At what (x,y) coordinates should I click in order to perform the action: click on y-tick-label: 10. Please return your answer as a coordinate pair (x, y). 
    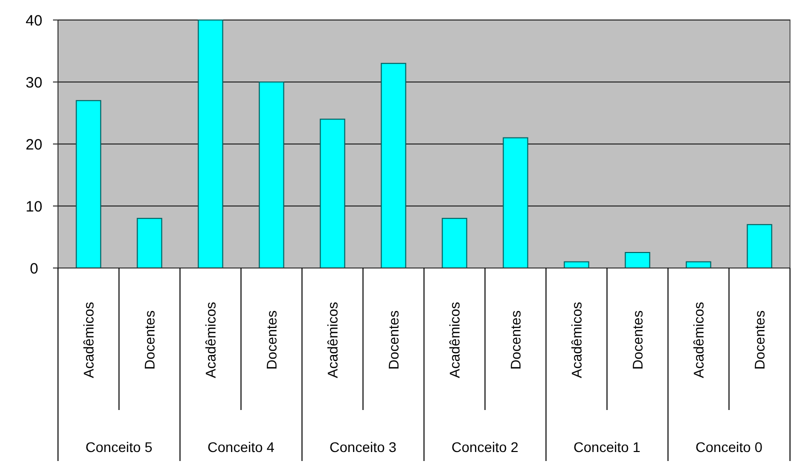
    Looking at the image, I should click on (34, 207).